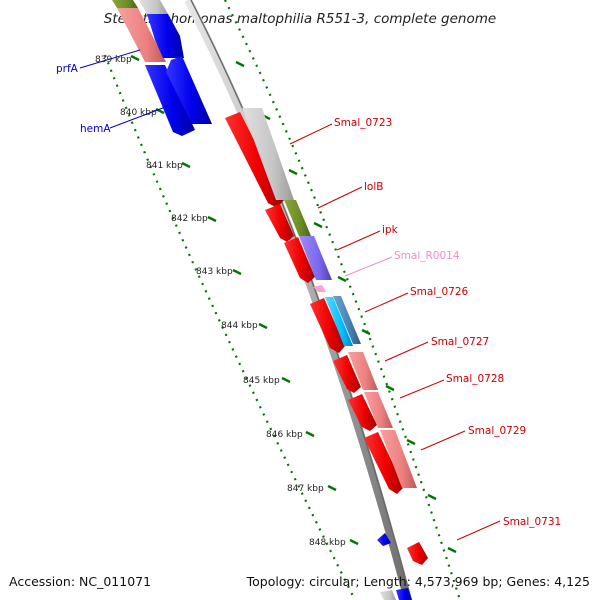 The width and height of the screenshot is (600, 600). I want to click on tick-label: 846 kbp, so click(284, 435).